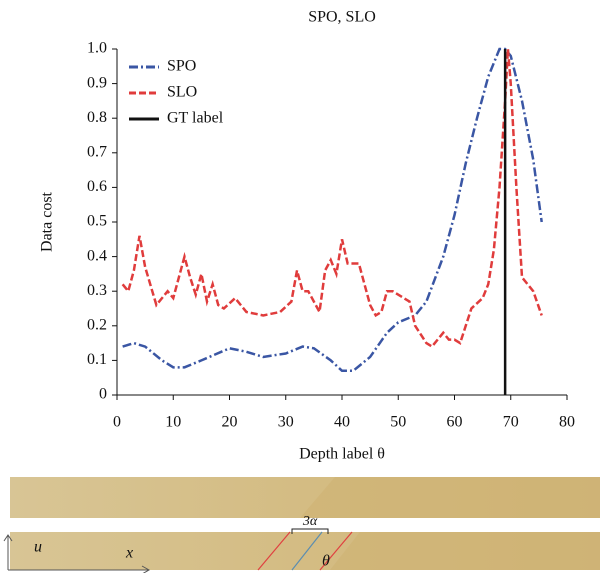 The image size is (605, 573). I want to click on axes-arrows, so click(77, 553).